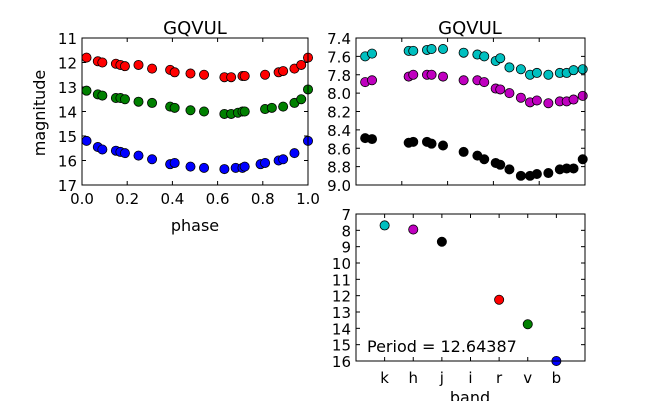  I want to click on band-y-tick-label: 14, so click(341, 329).